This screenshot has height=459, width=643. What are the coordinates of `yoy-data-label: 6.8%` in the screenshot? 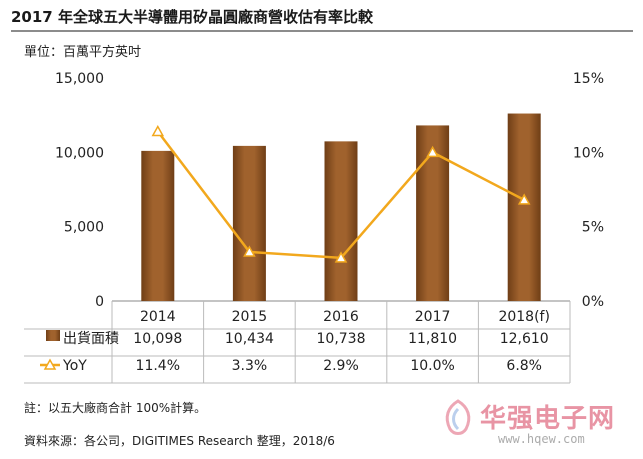 It's located at (524, 366).